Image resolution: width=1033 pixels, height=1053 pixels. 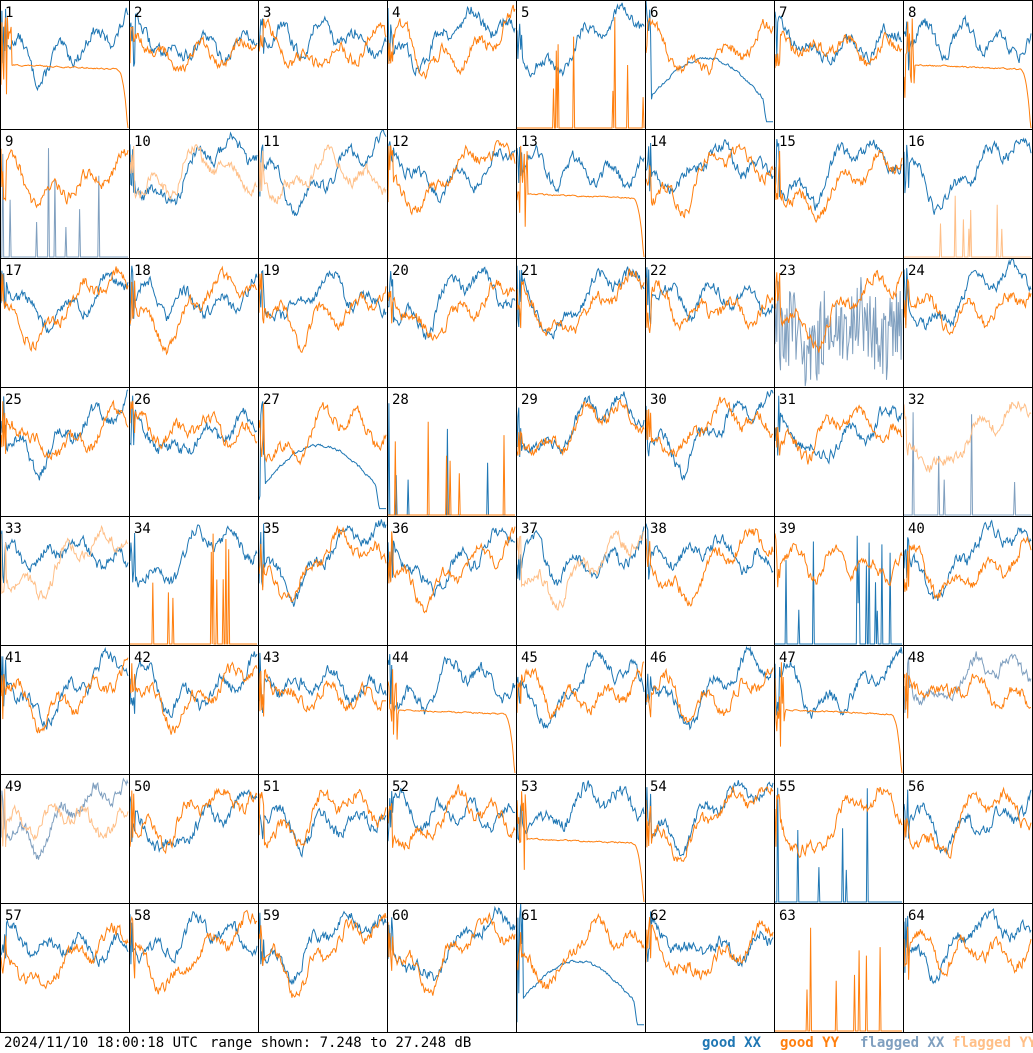 What do you see at coordinates (400, 400) in the screenshot?
I see `panel-label-28: 28` at bounding box center [400, 400].